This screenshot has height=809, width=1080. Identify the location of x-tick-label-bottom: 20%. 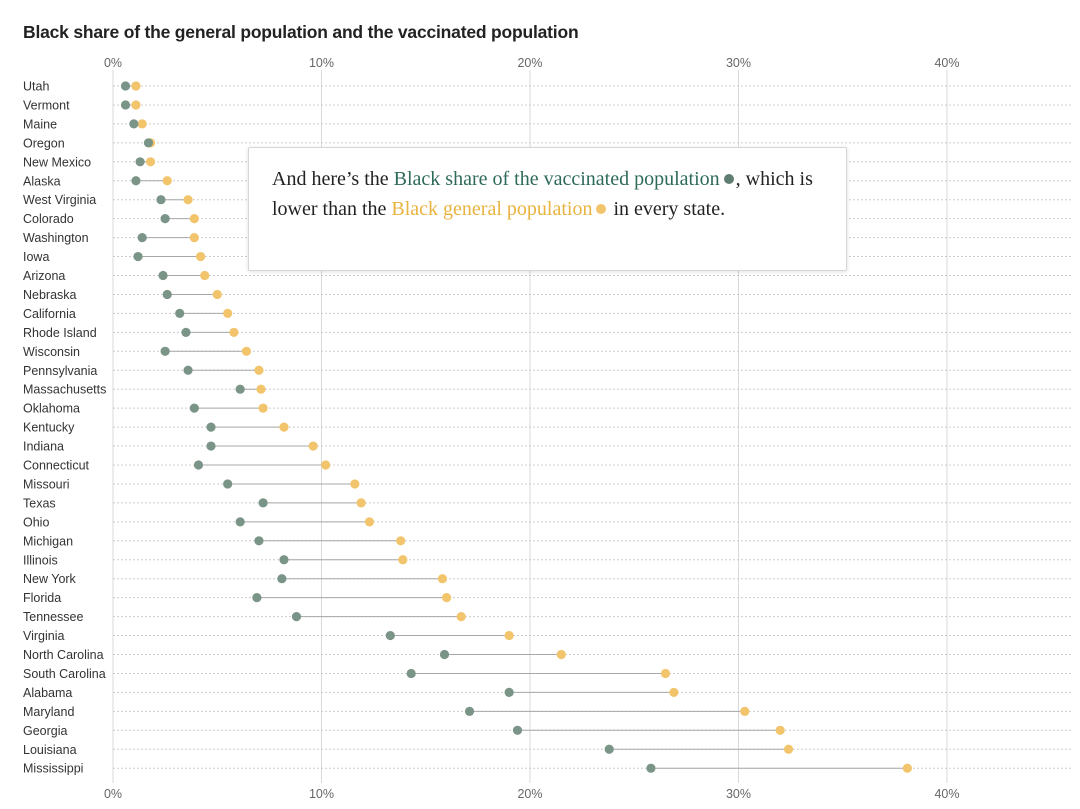
(529, 794).